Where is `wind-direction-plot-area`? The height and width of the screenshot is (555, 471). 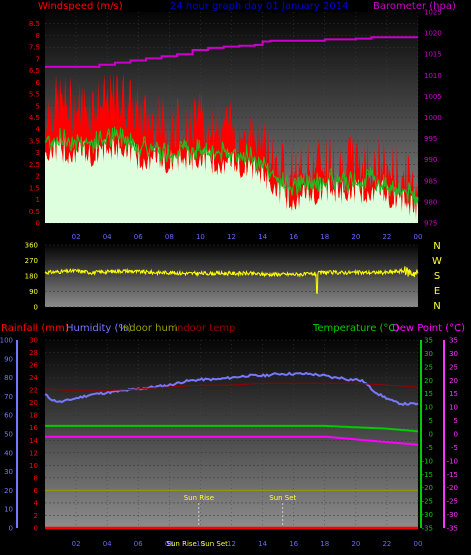
wind-direction-plot-area is located at coordinates (231, 276).